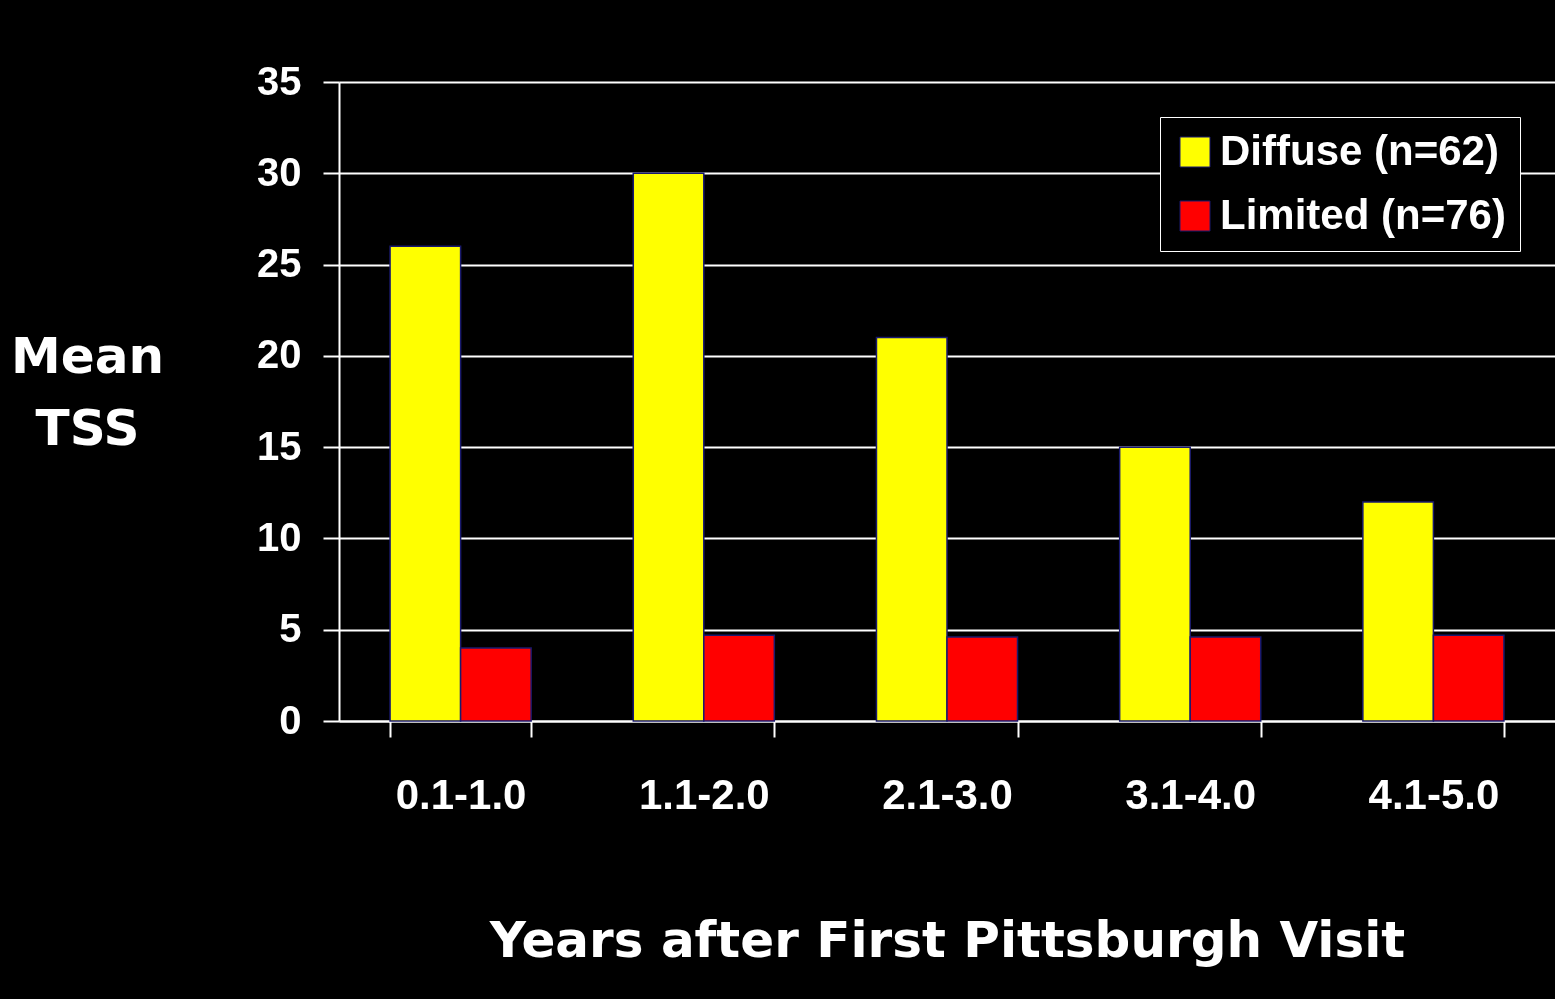 The width and height of the screenshot is (1555, 999). Describe the element at coordinates (279, 80) in the screenshot. I see `y-tick-label: 35` at that location.